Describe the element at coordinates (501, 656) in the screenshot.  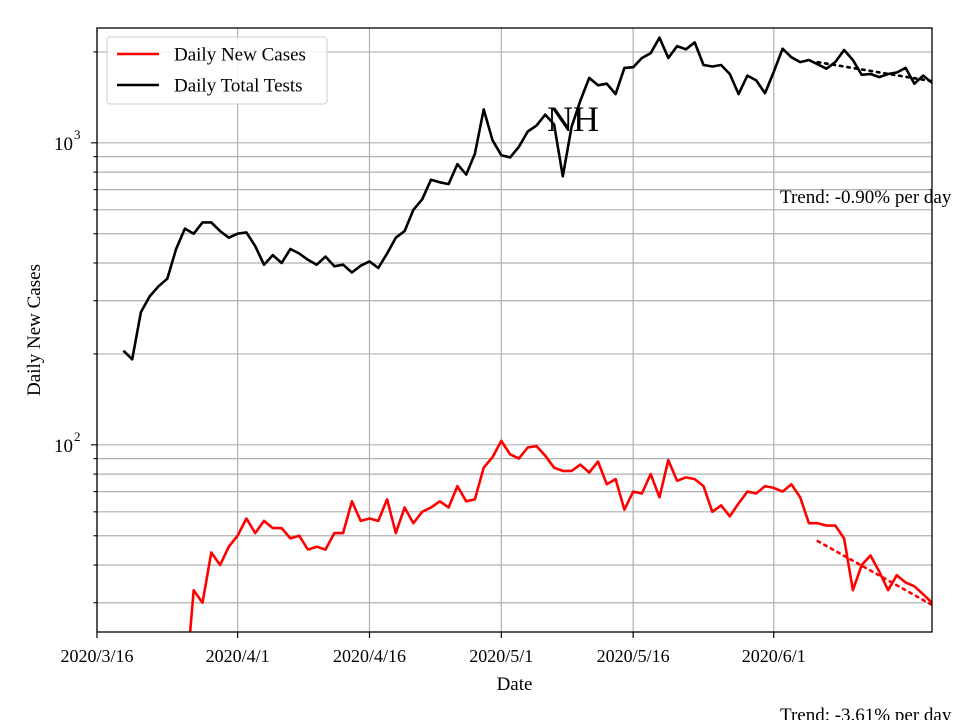
I see `x-tick-label: 2020/5/1` at that location.